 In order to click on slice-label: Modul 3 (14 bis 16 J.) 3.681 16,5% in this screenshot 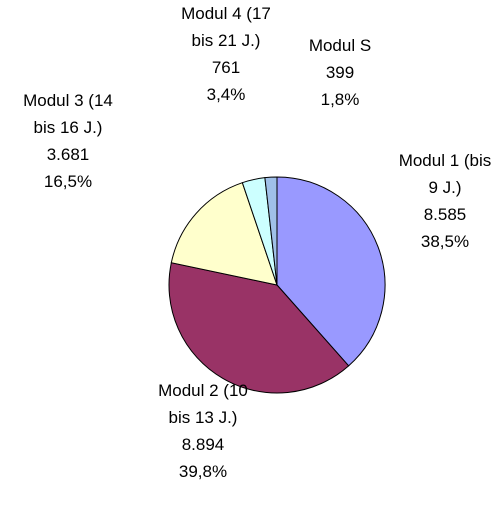, I will do `click(68, 141)`.